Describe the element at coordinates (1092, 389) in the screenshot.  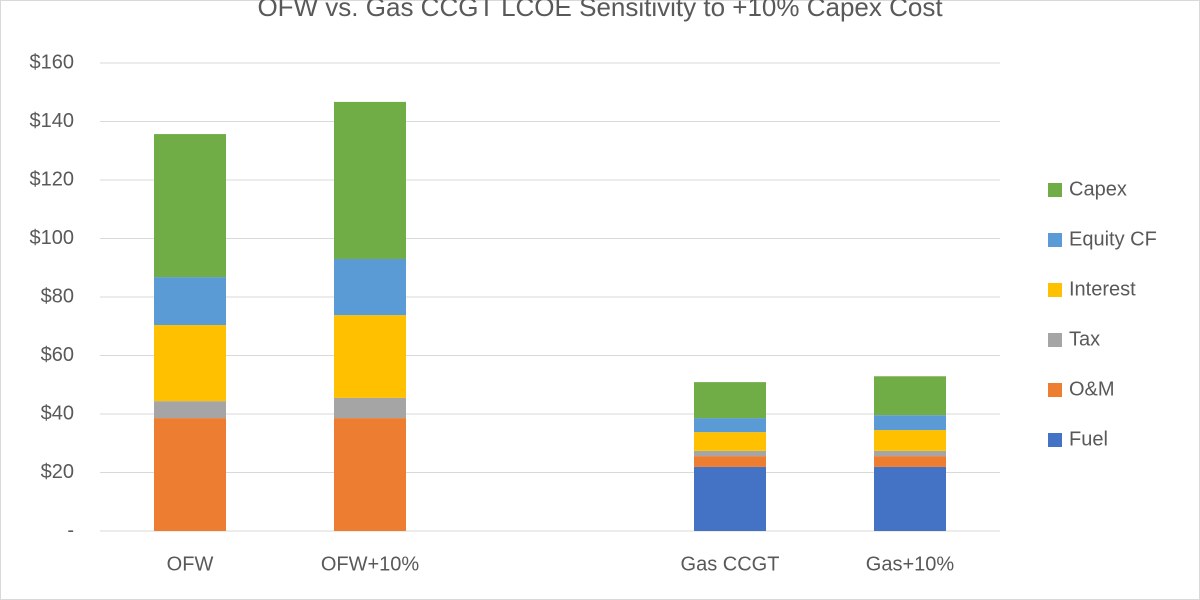
I see `legend-label: O&M` at that location.